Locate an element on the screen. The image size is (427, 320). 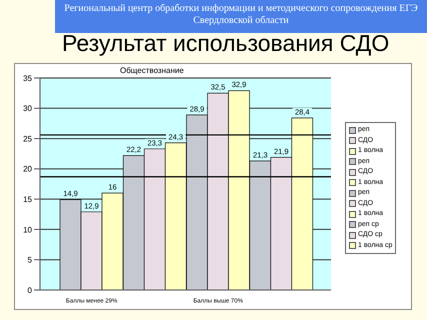
chart-subtitle: Обществознание is located at coordinates (152, 70).